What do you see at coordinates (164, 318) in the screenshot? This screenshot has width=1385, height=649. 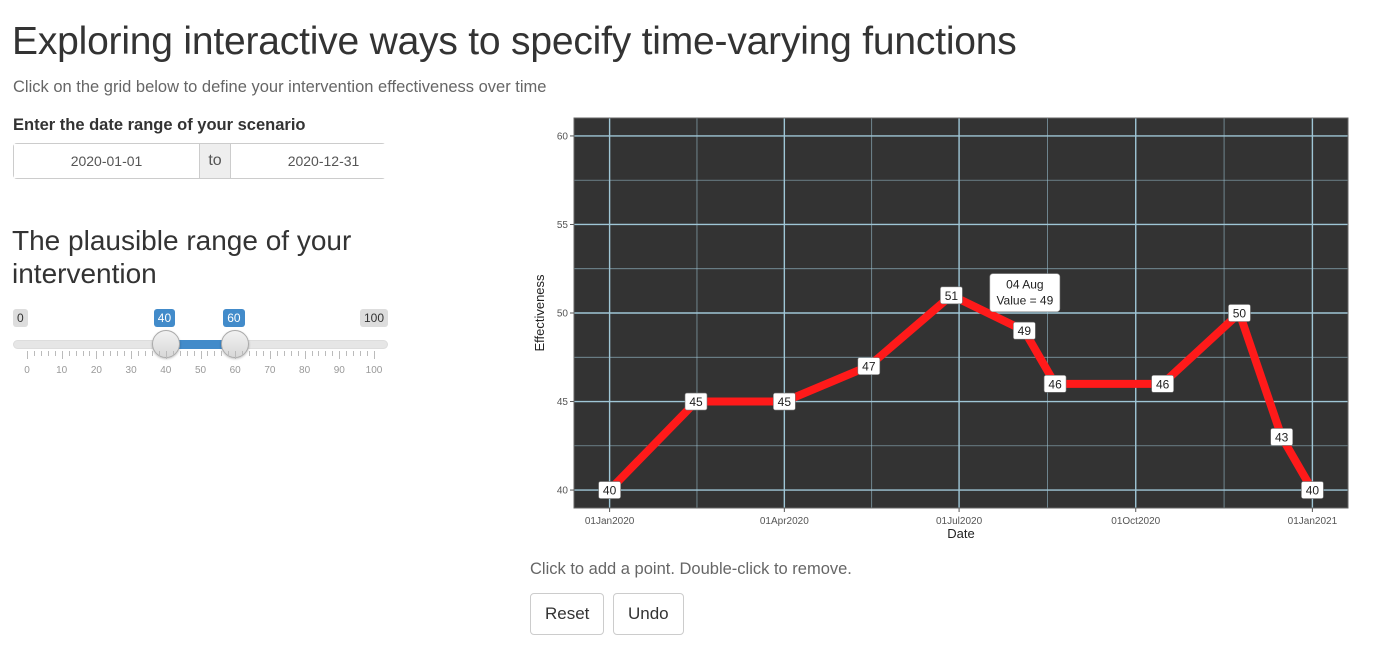 I see `slider-low-value: 40` at bounding box center [164, 318].